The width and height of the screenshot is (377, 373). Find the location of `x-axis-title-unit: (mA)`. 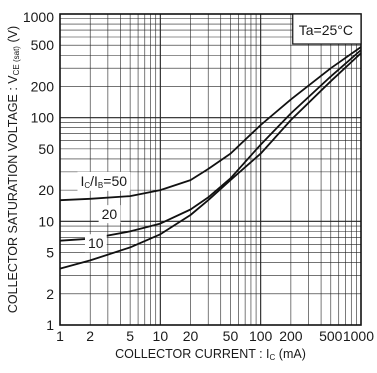

x-axis-title-unit: (mA) is located at coordinates (290, 354).